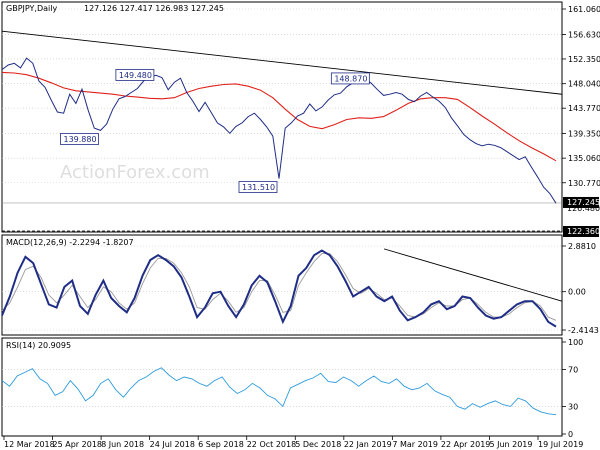 This screenshot has width=600, height=450. Describe the element at coordinates (221, 444) in the screenshot. I see `date-tick-label: 6 Sep 2018` at that location.